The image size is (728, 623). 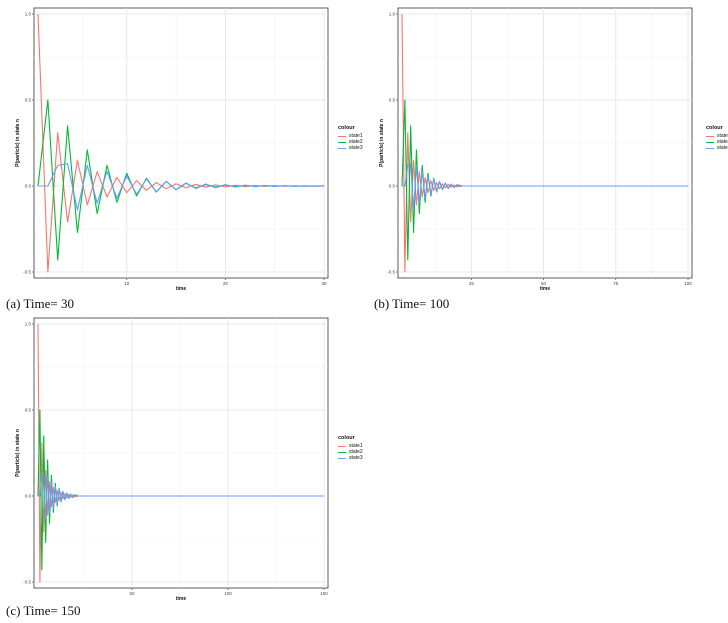 What do you see at coordinates (43, 610) in the screenshot?
I see `figure-caption: (c) Time= 150` at bounding box center [43, 610].